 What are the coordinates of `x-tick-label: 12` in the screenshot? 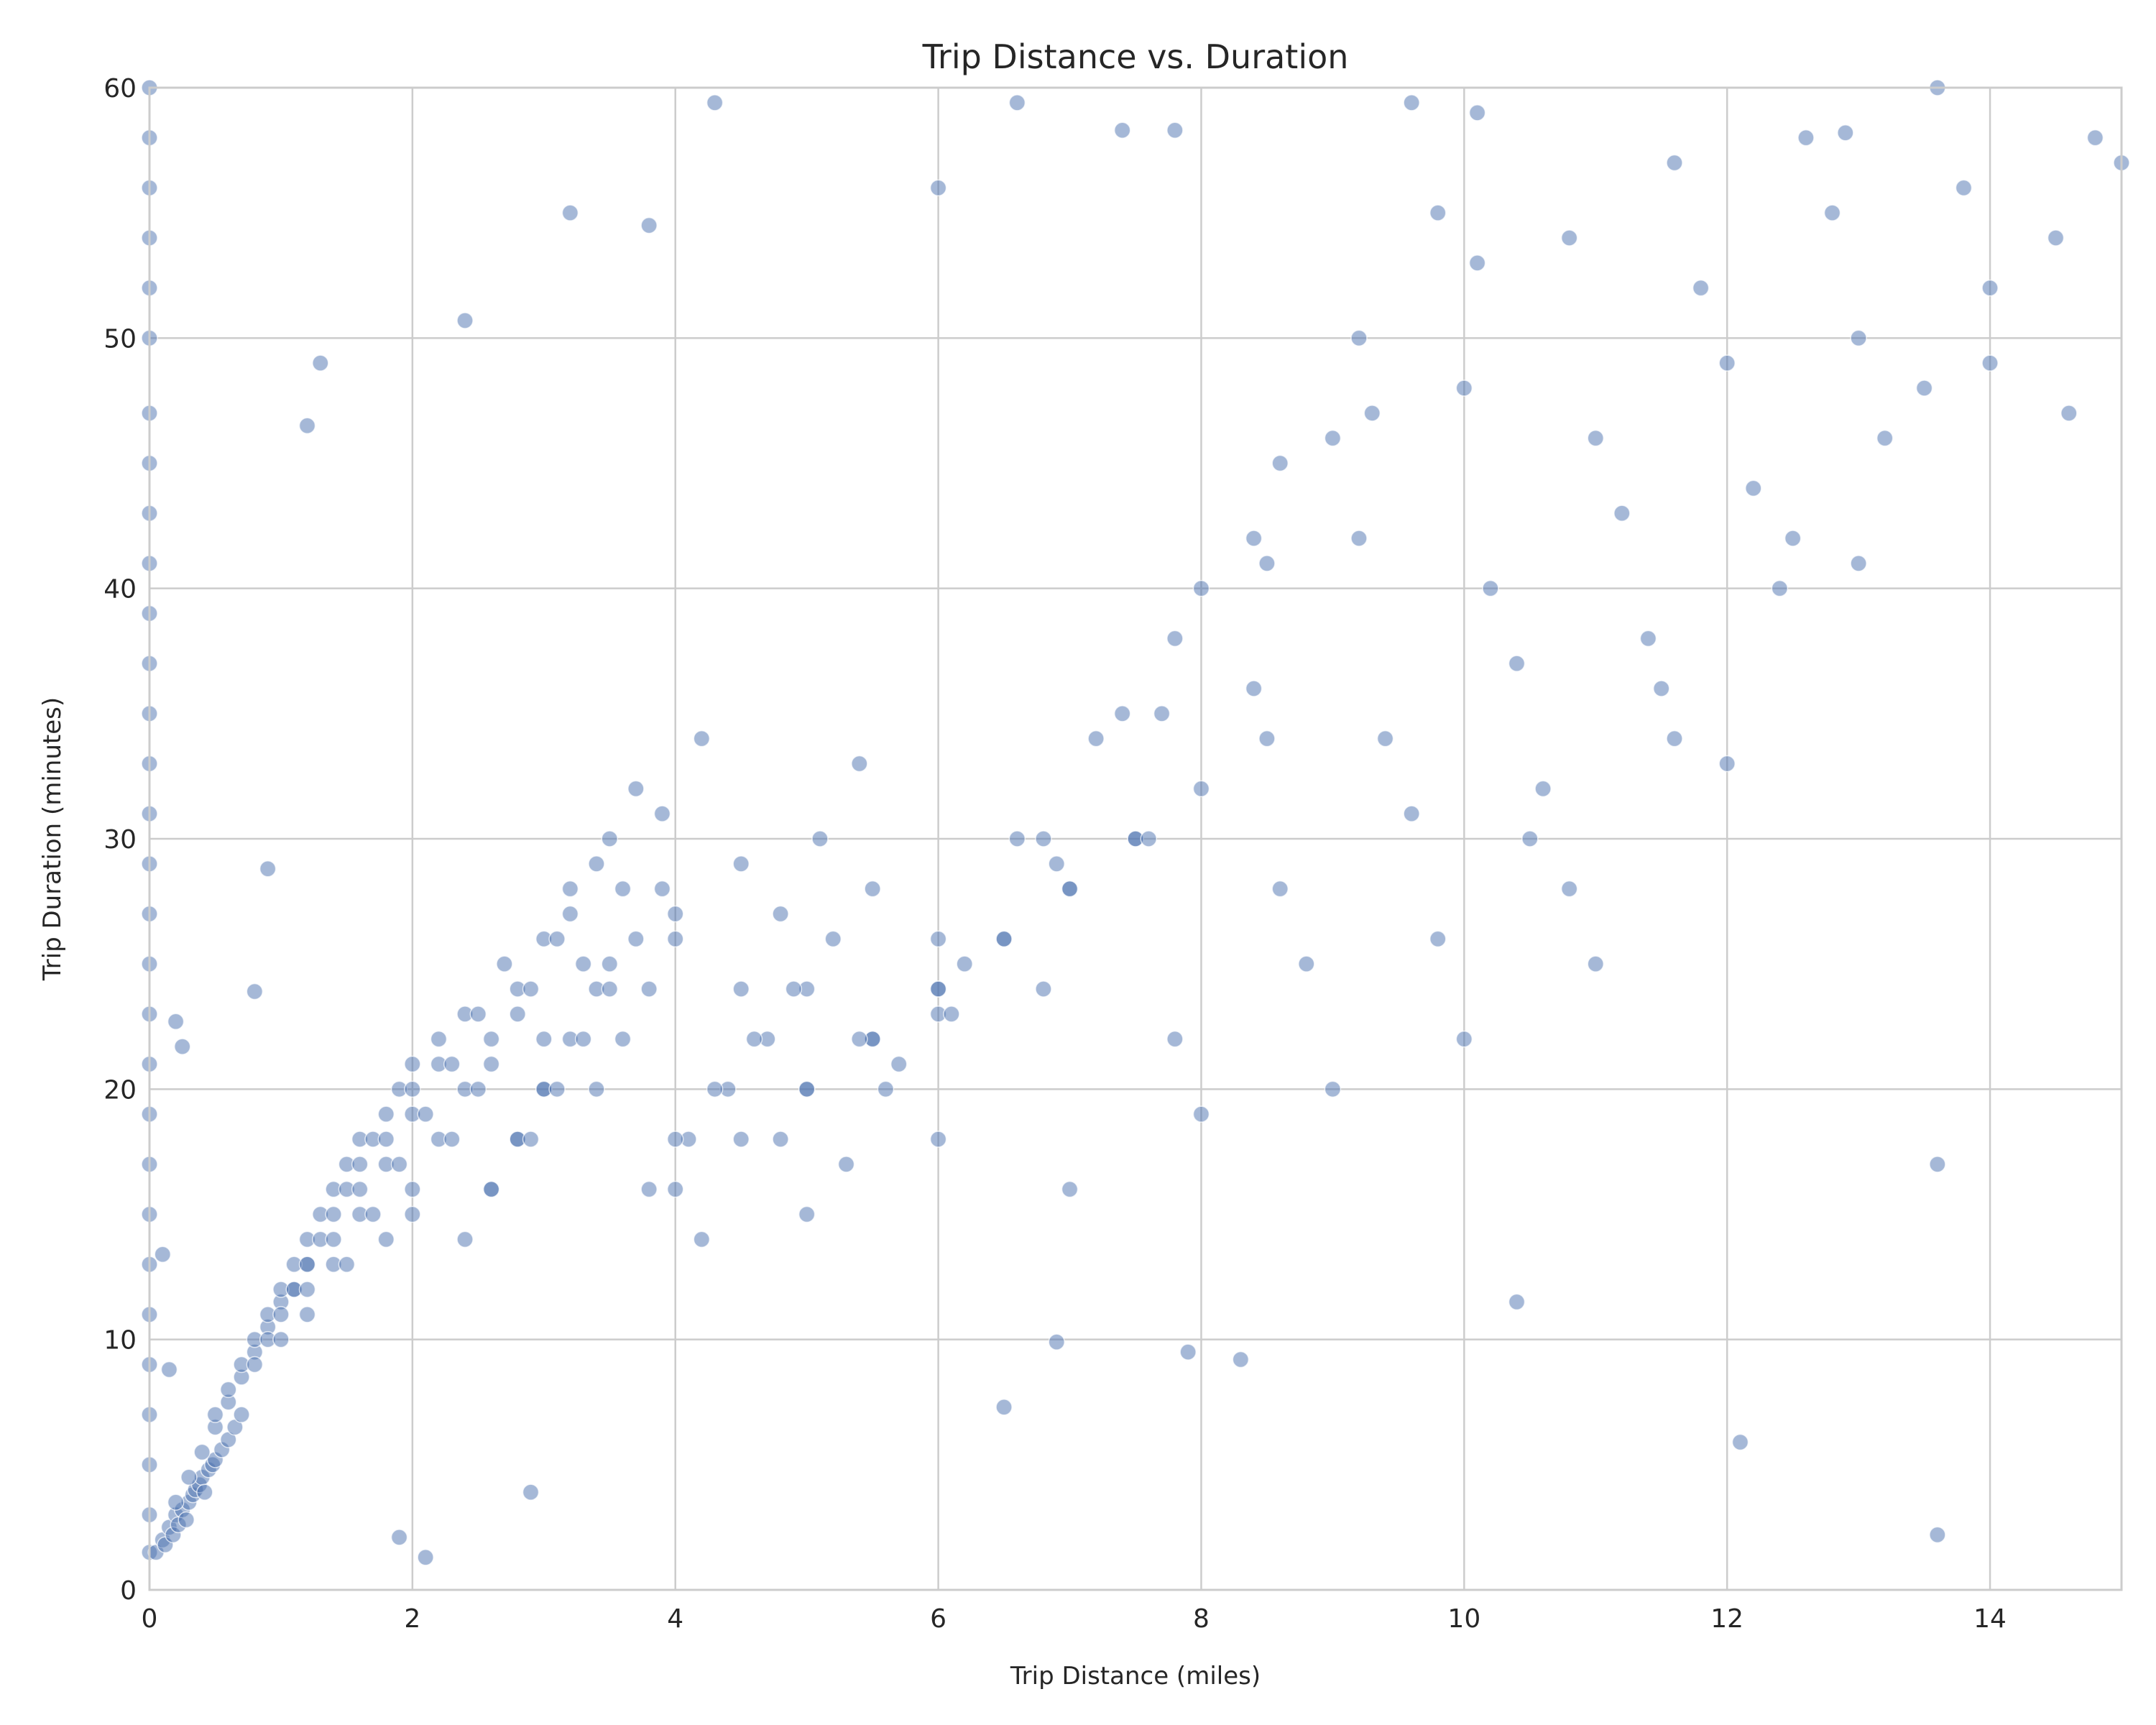 It's located at (1726, 1619).